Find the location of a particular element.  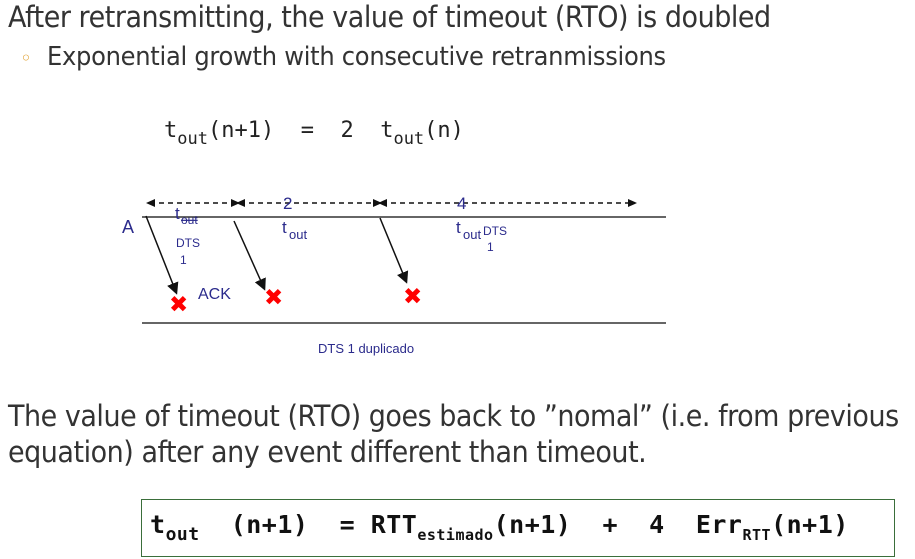

formula2-eq: = is located at coordinates (347, 524).